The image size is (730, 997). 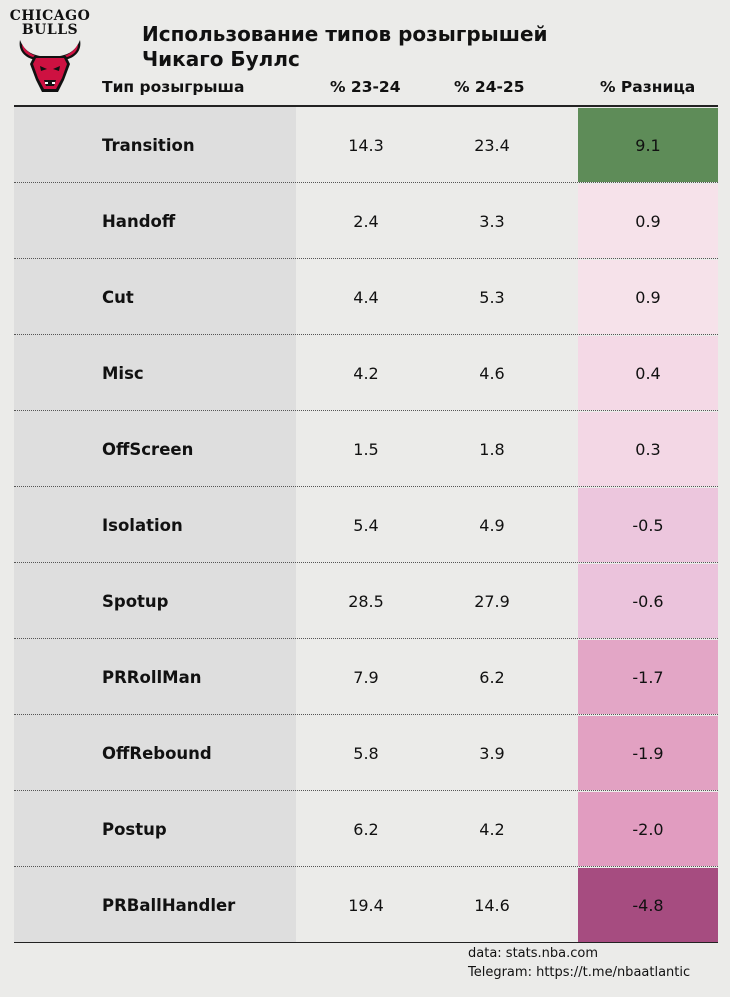 I want to click on value-2324-cell: 4.4, so click(x=366, y=297).